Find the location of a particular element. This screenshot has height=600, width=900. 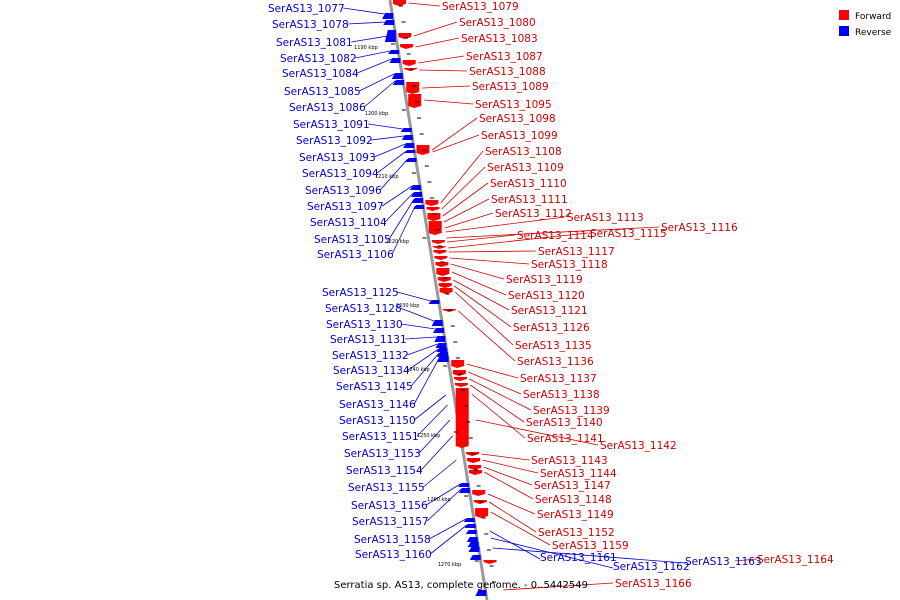

gene-label: SerAS13_1099 is located at coordinates (519, 136).